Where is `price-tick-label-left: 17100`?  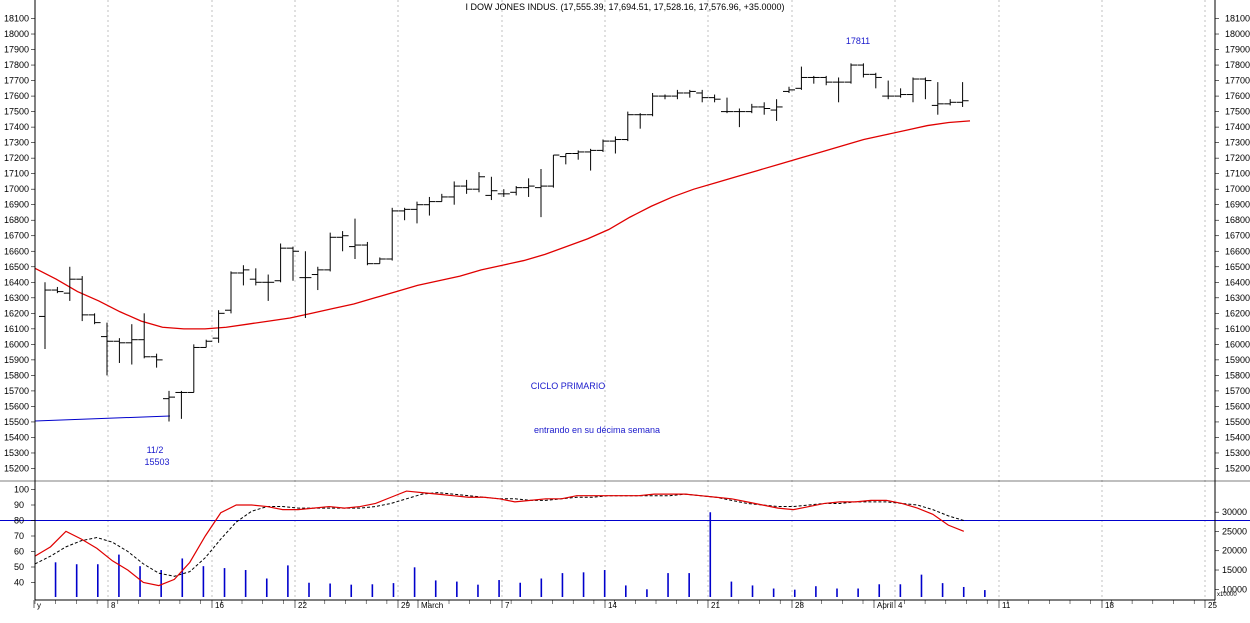 price-tick-label-left: 17100 is located at coordinates (16, 174).